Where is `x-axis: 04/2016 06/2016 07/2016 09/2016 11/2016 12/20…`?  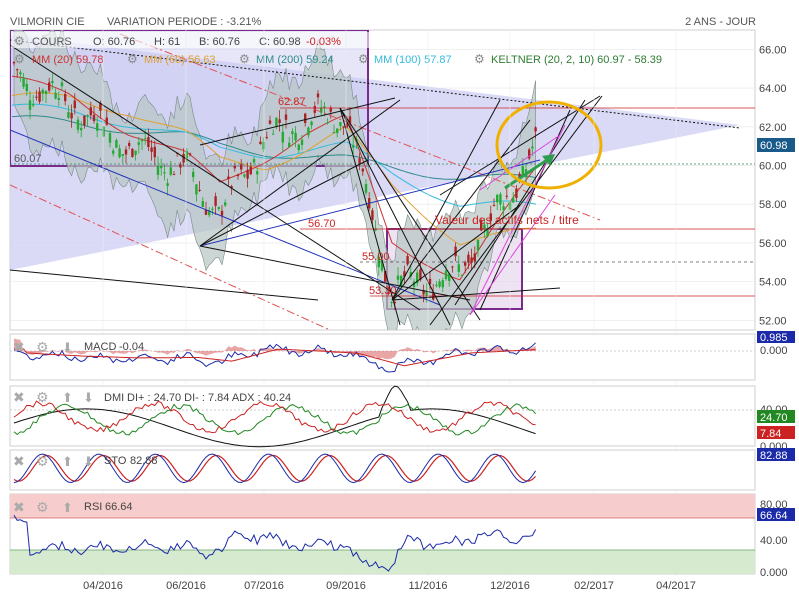
x-axis: 04/2016 06/2016 07/2016 09/2016 11/2016 12/20… is located at coordinates (389, 586).